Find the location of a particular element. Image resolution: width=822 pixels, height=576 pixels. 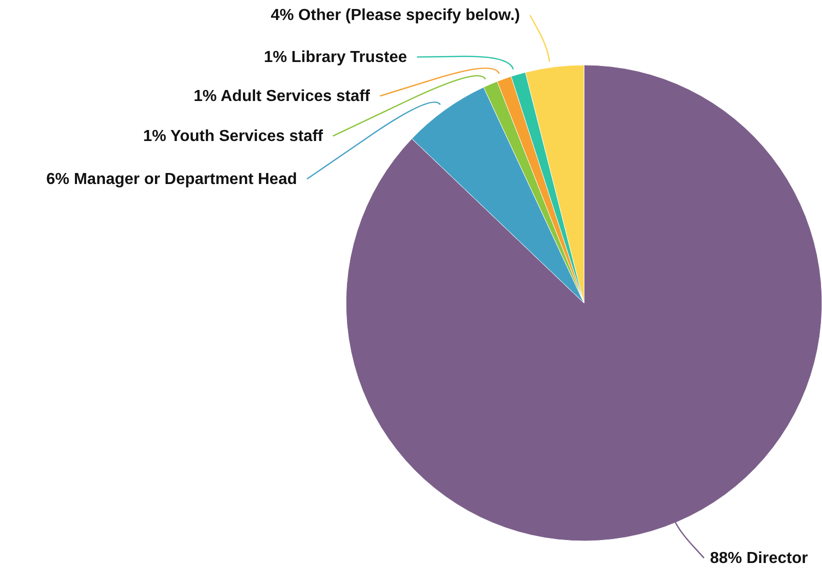

slice-label: 1% Adult Services staff is located at coordinates (282, 96).